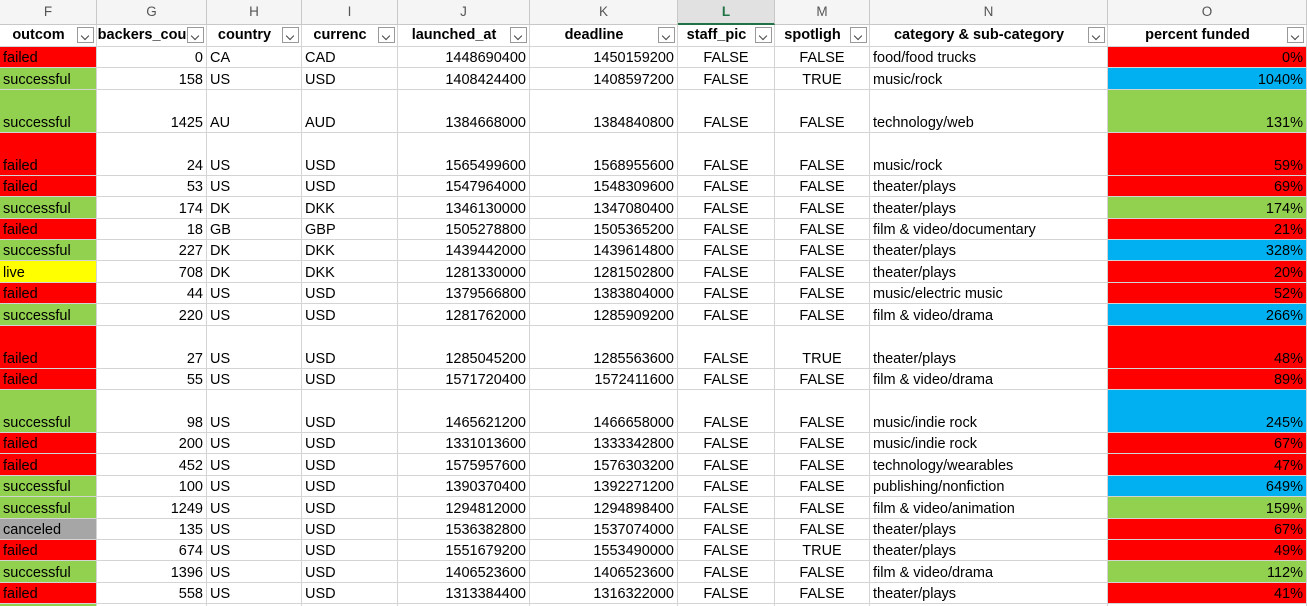 This screenshot has height=606, width=1307. Describe the element at coordinates (604, 315) in the screenshot. I see `cell: 1285909200` at that location.